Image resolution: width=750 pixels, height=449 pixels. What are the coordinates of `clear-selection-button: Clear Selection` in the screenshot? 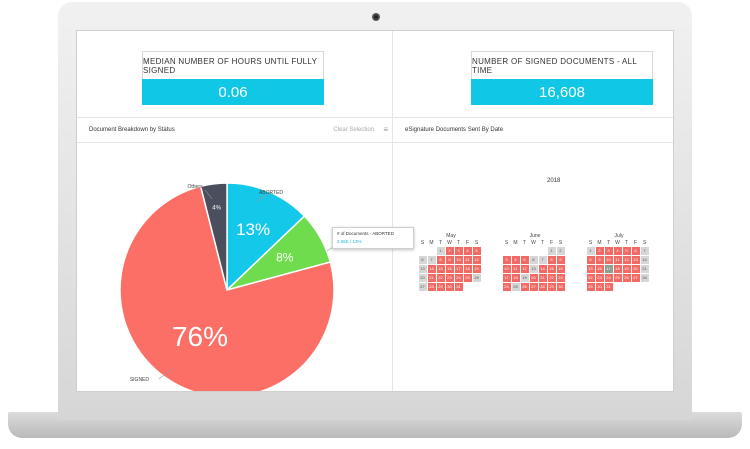 It's located at (353, 130).